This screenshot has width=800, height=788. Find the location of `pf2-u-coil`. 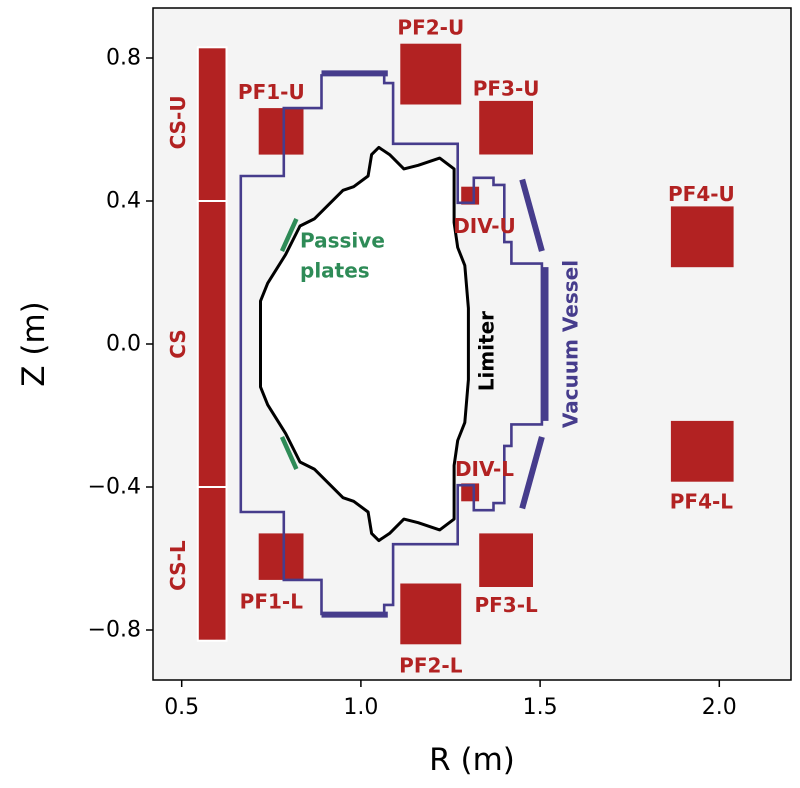

pf2-u-coil is located at coordinates (431, 74).